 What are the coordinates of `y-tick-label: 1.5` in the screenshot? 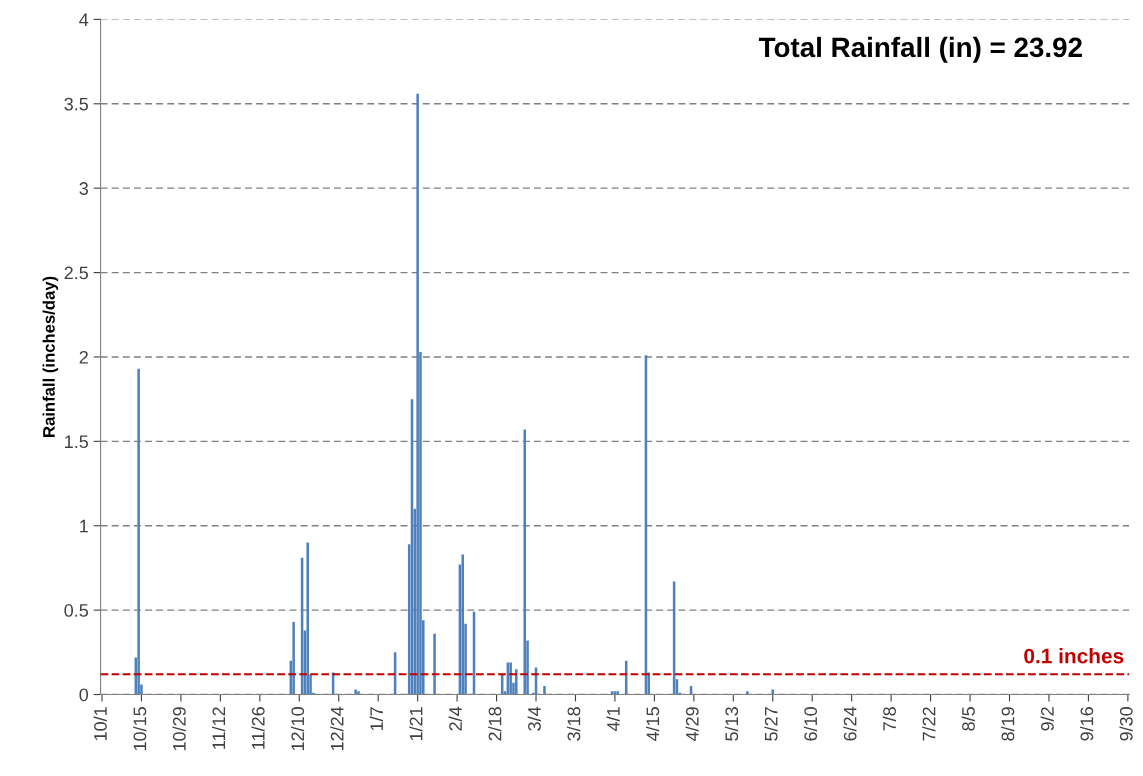 It's located at (77, 442).